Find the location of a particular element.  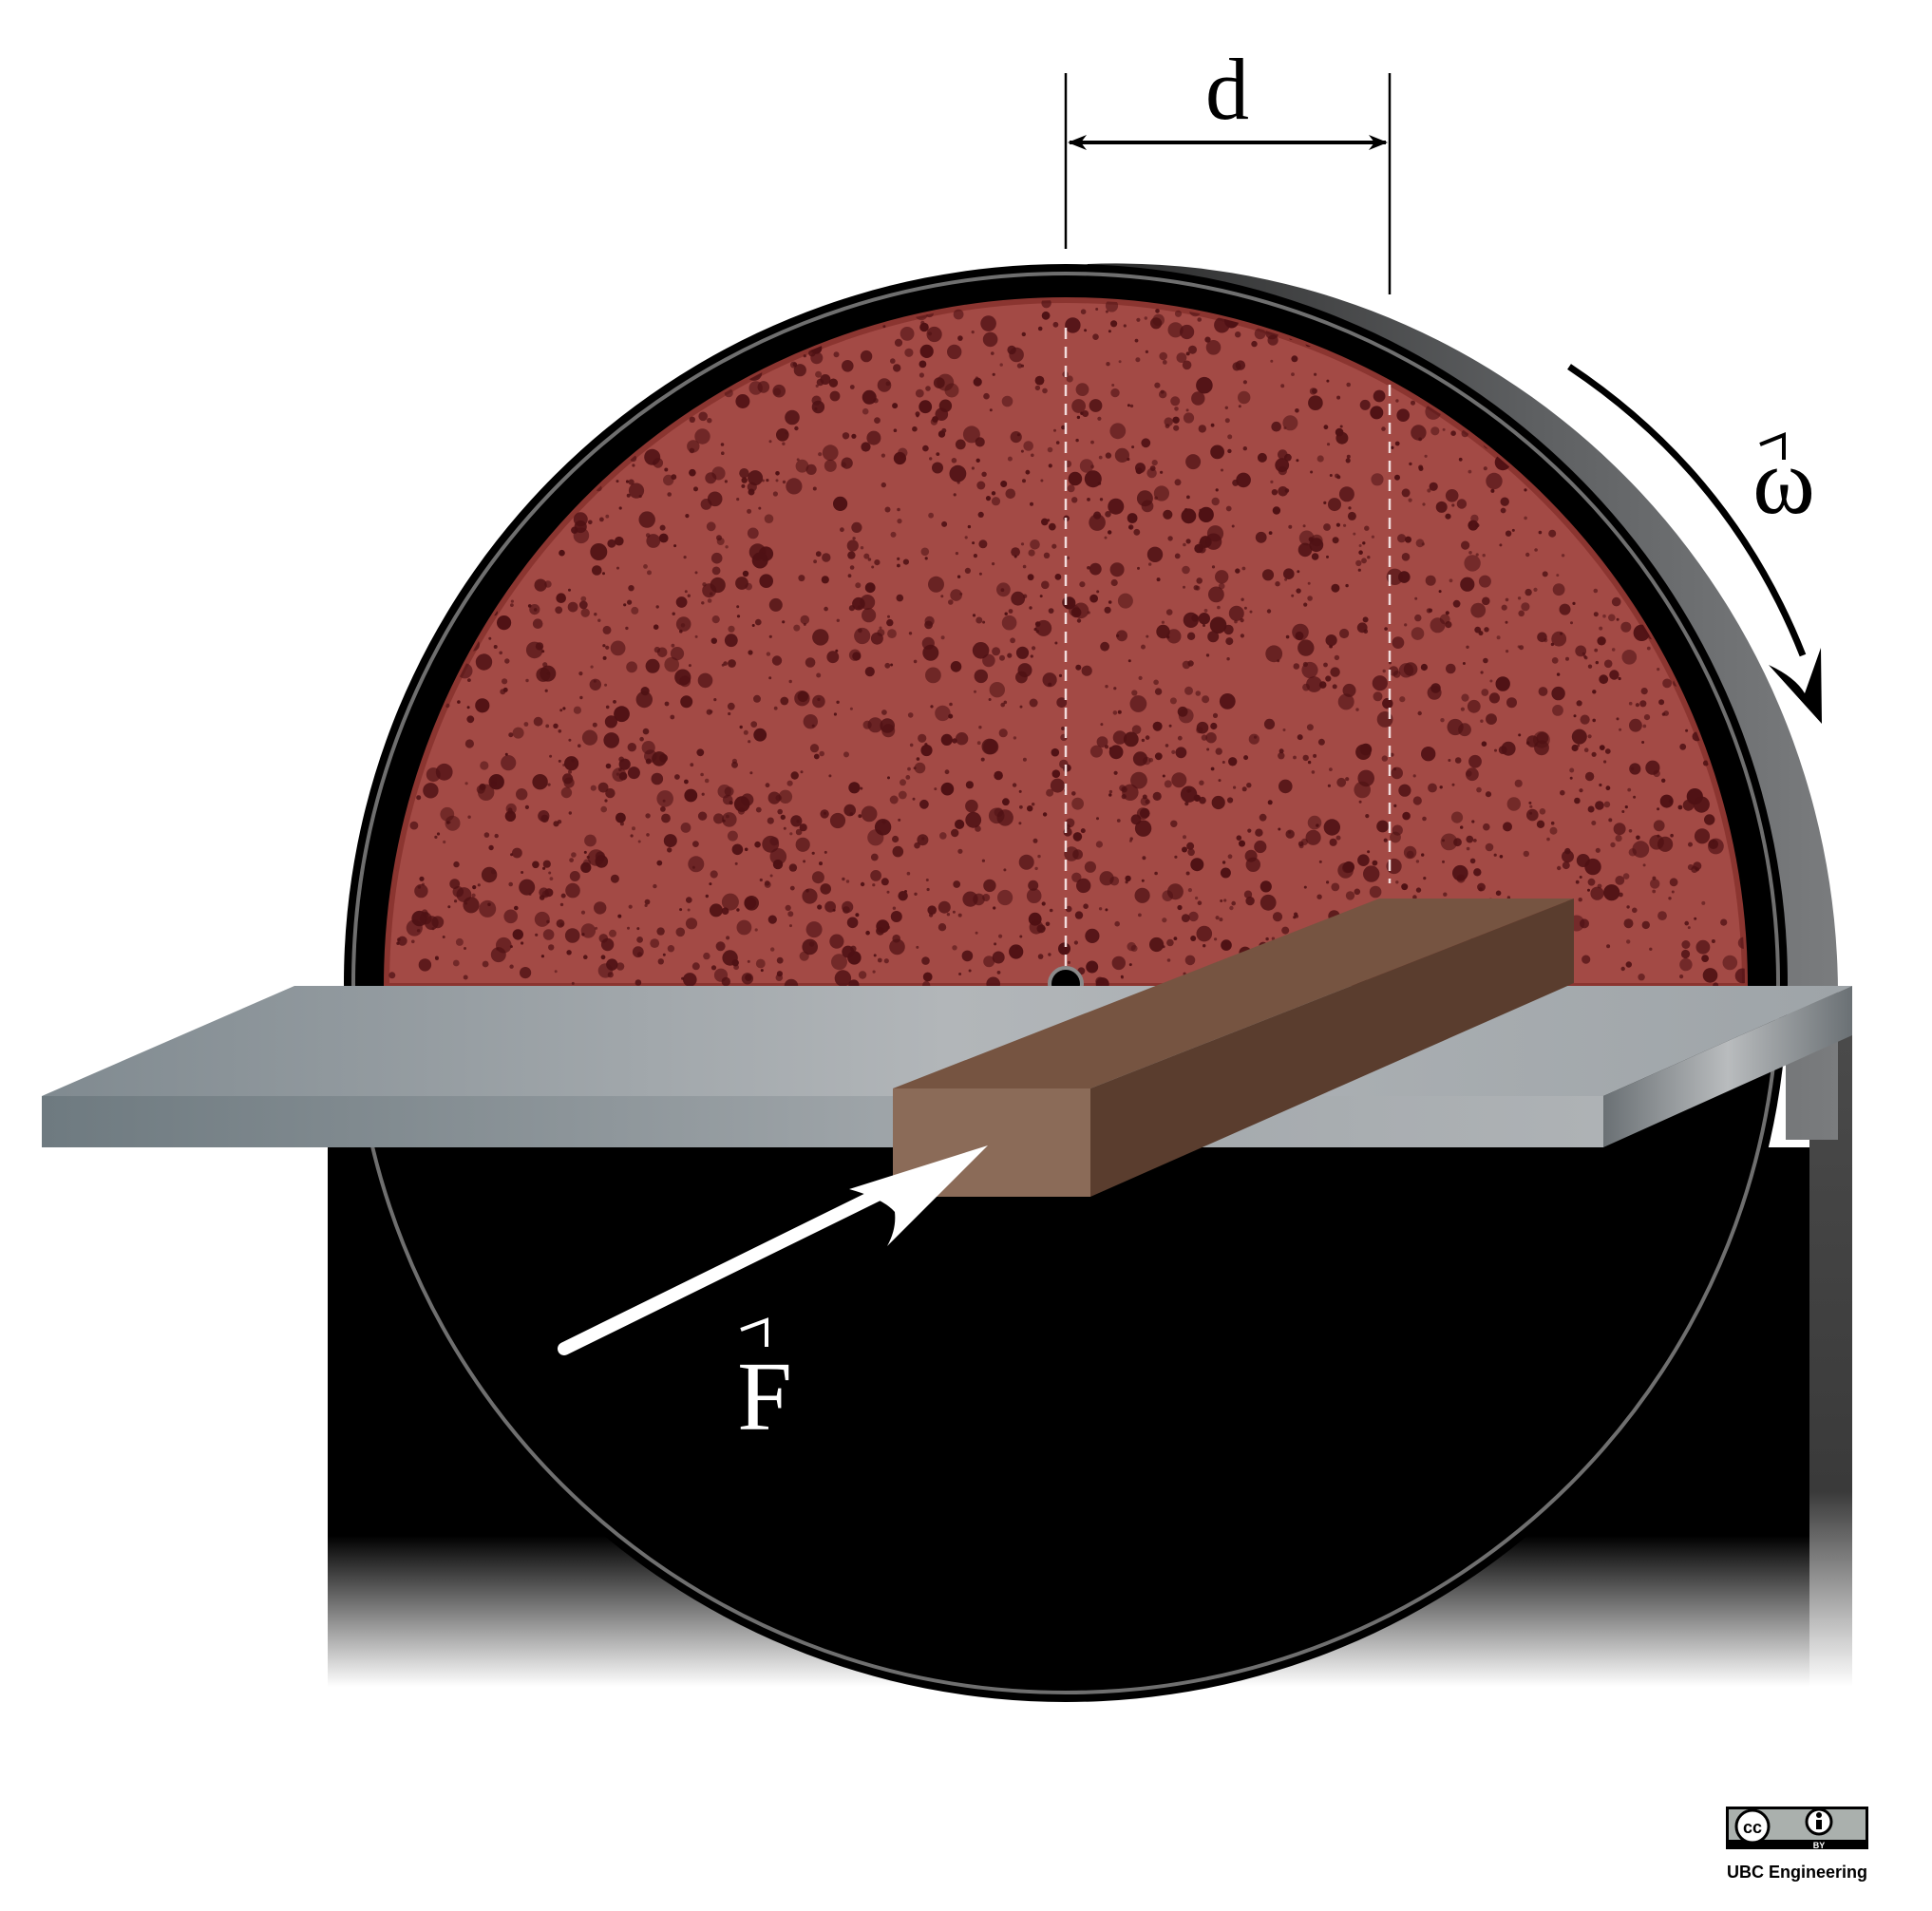

stick-side is located at coordinates (1332, 1048).